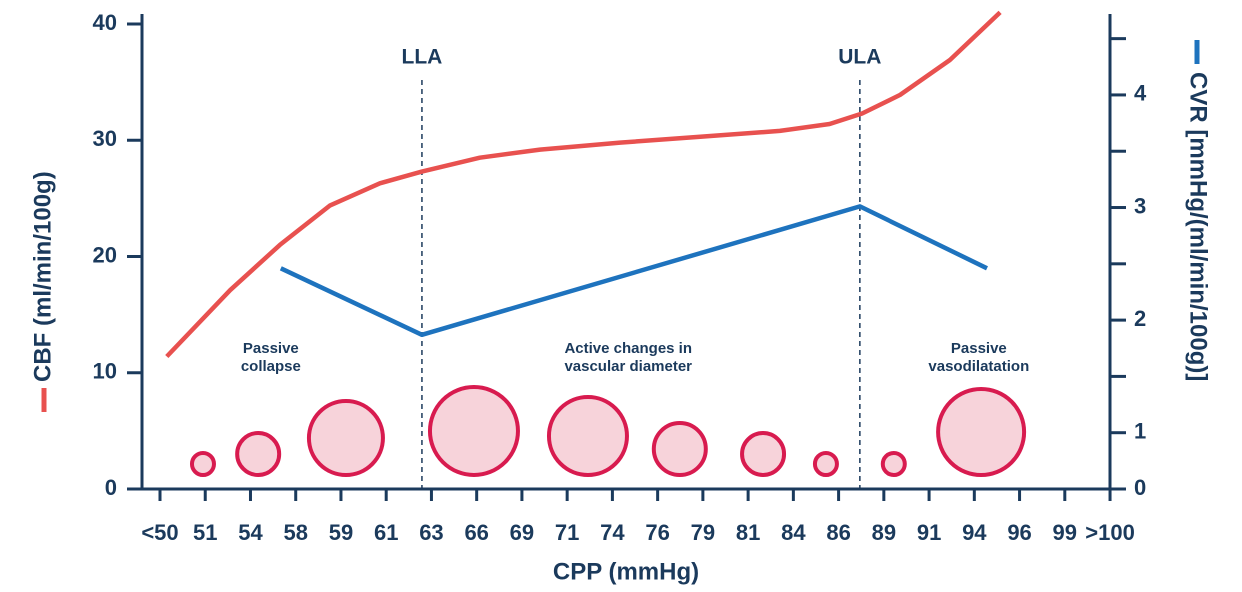 This screenshot has width=1242, height=592. What do you see at coordinates (105, 22) in the screenshot?
I see `y-tick-label: 40` at bounding box center [105, 22].